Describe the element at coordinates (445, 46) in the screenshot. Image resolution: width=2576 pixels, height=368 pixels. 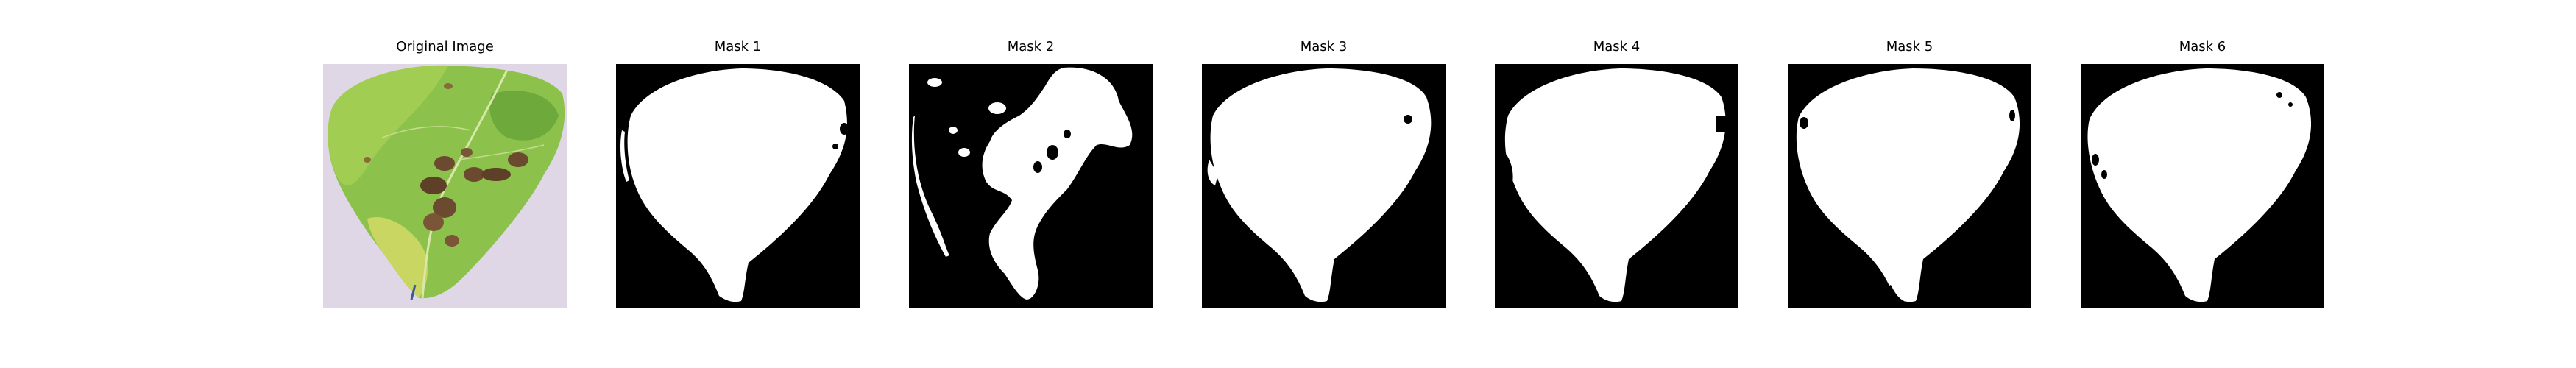
I see `panel-title: Original Image` at that location.